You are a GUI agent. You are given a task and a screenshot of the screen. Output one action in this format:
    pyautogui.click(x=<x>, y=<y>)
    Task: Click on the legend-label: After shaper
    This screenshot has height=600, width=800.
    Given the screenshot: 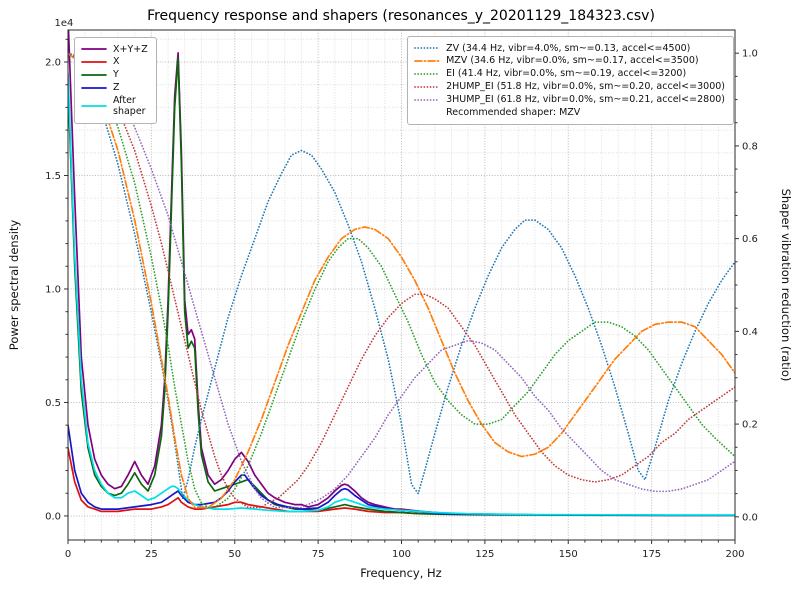 What is the action you would take?
    pyautogui.click(x=129, y=106)
    